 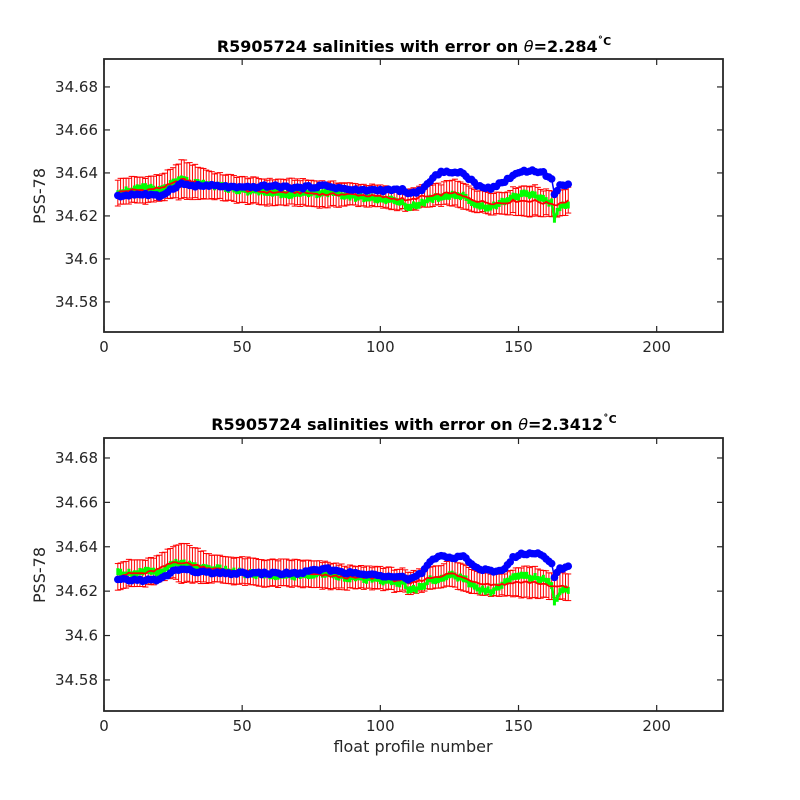 I want to click on bottom-x-tick-label: 50, so click(x=242, y=726).